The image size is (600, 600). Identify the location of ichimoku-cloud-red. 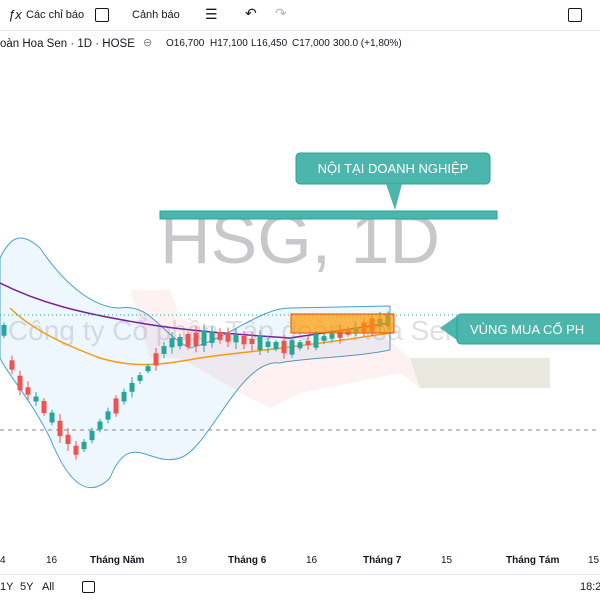
(340, 349).